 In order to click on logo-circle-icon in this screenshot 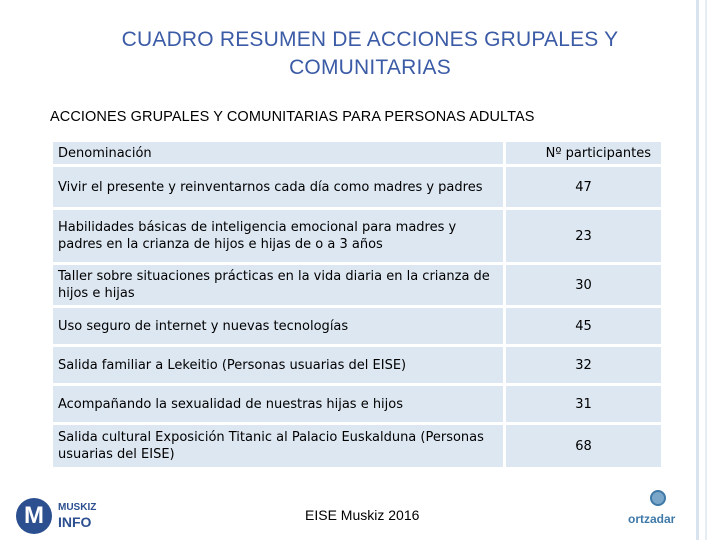, I will do `click(34, 516)`.